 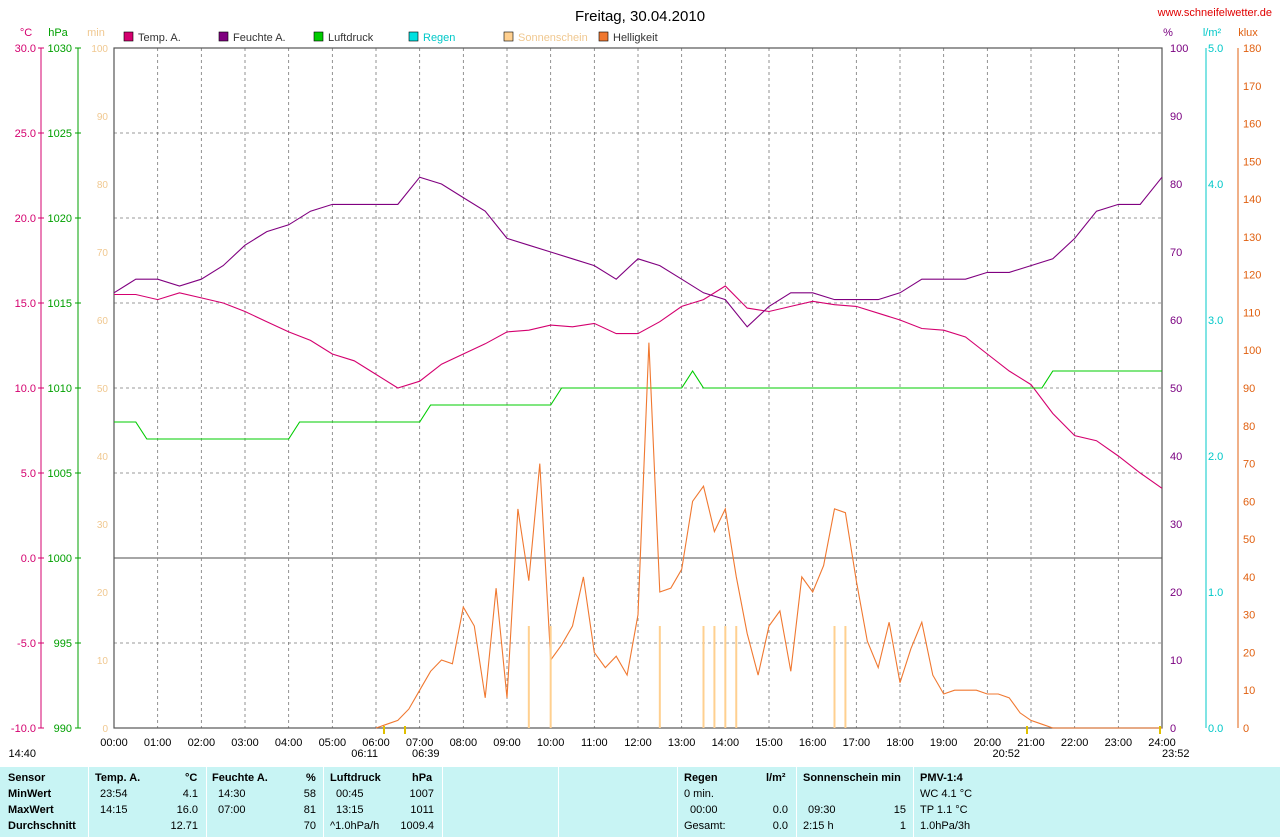 I want to click on tick-label-pressure: 1000, so click(x=60, y=559).